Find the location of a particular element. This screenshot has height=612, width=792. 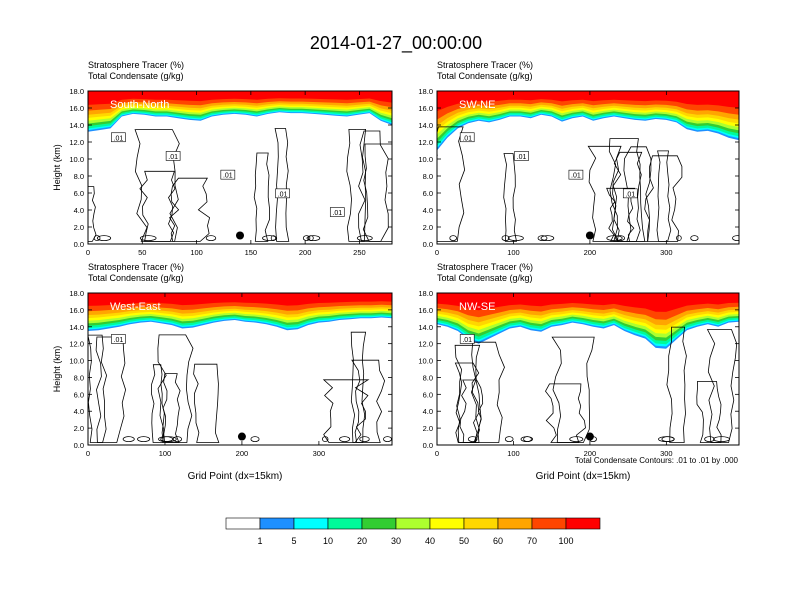

x-axis: 0 50 100 150 200 250 is located at coordinates (226, 174).